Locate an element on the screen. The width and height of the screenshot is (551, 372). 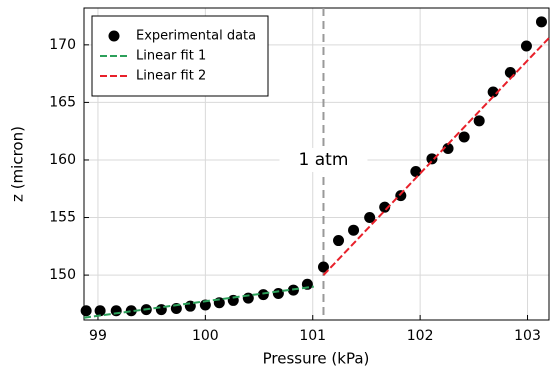
annotation: 1 atm is located at coordinates (324, 160).